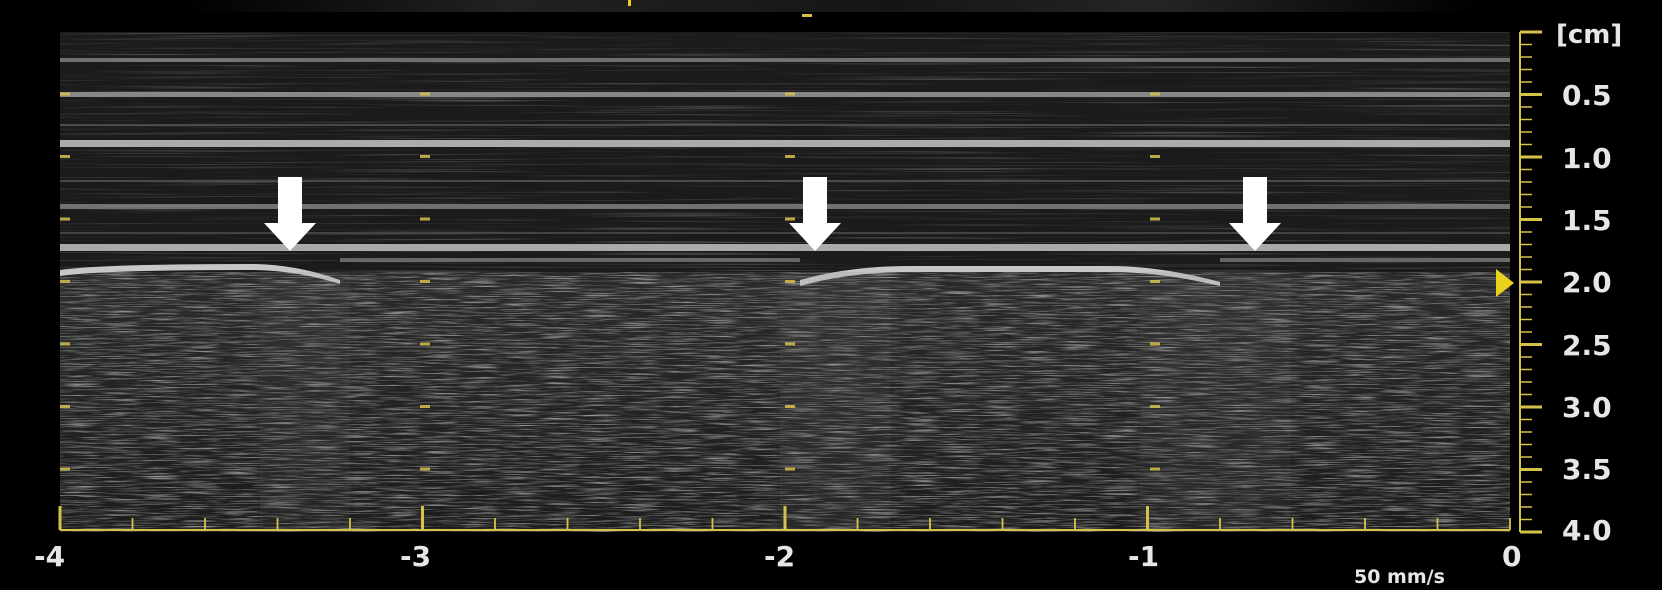 The height and width of the screenshot is (590, 1662). What do you see at coordinates (1144, 556) in the screenshot?
I see `time-axis-label: -1` at bounding box center [1144, 556].